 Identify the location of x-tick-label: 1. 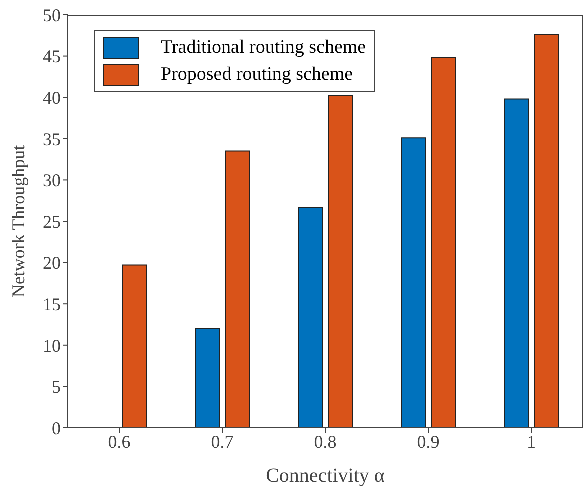
(531, 442).